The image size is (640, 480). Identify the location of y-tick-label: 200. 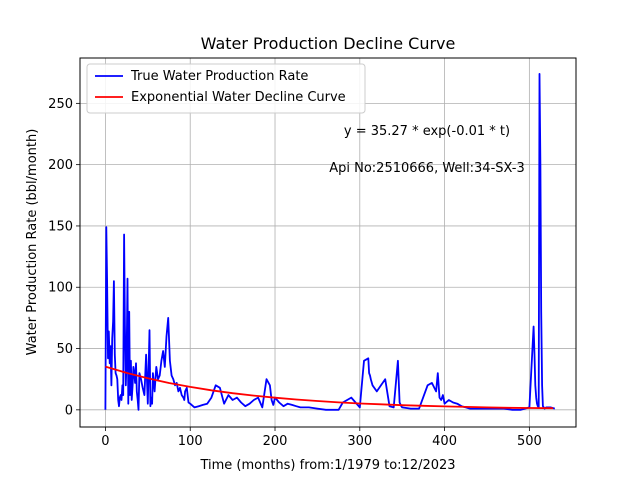
(60, 165).